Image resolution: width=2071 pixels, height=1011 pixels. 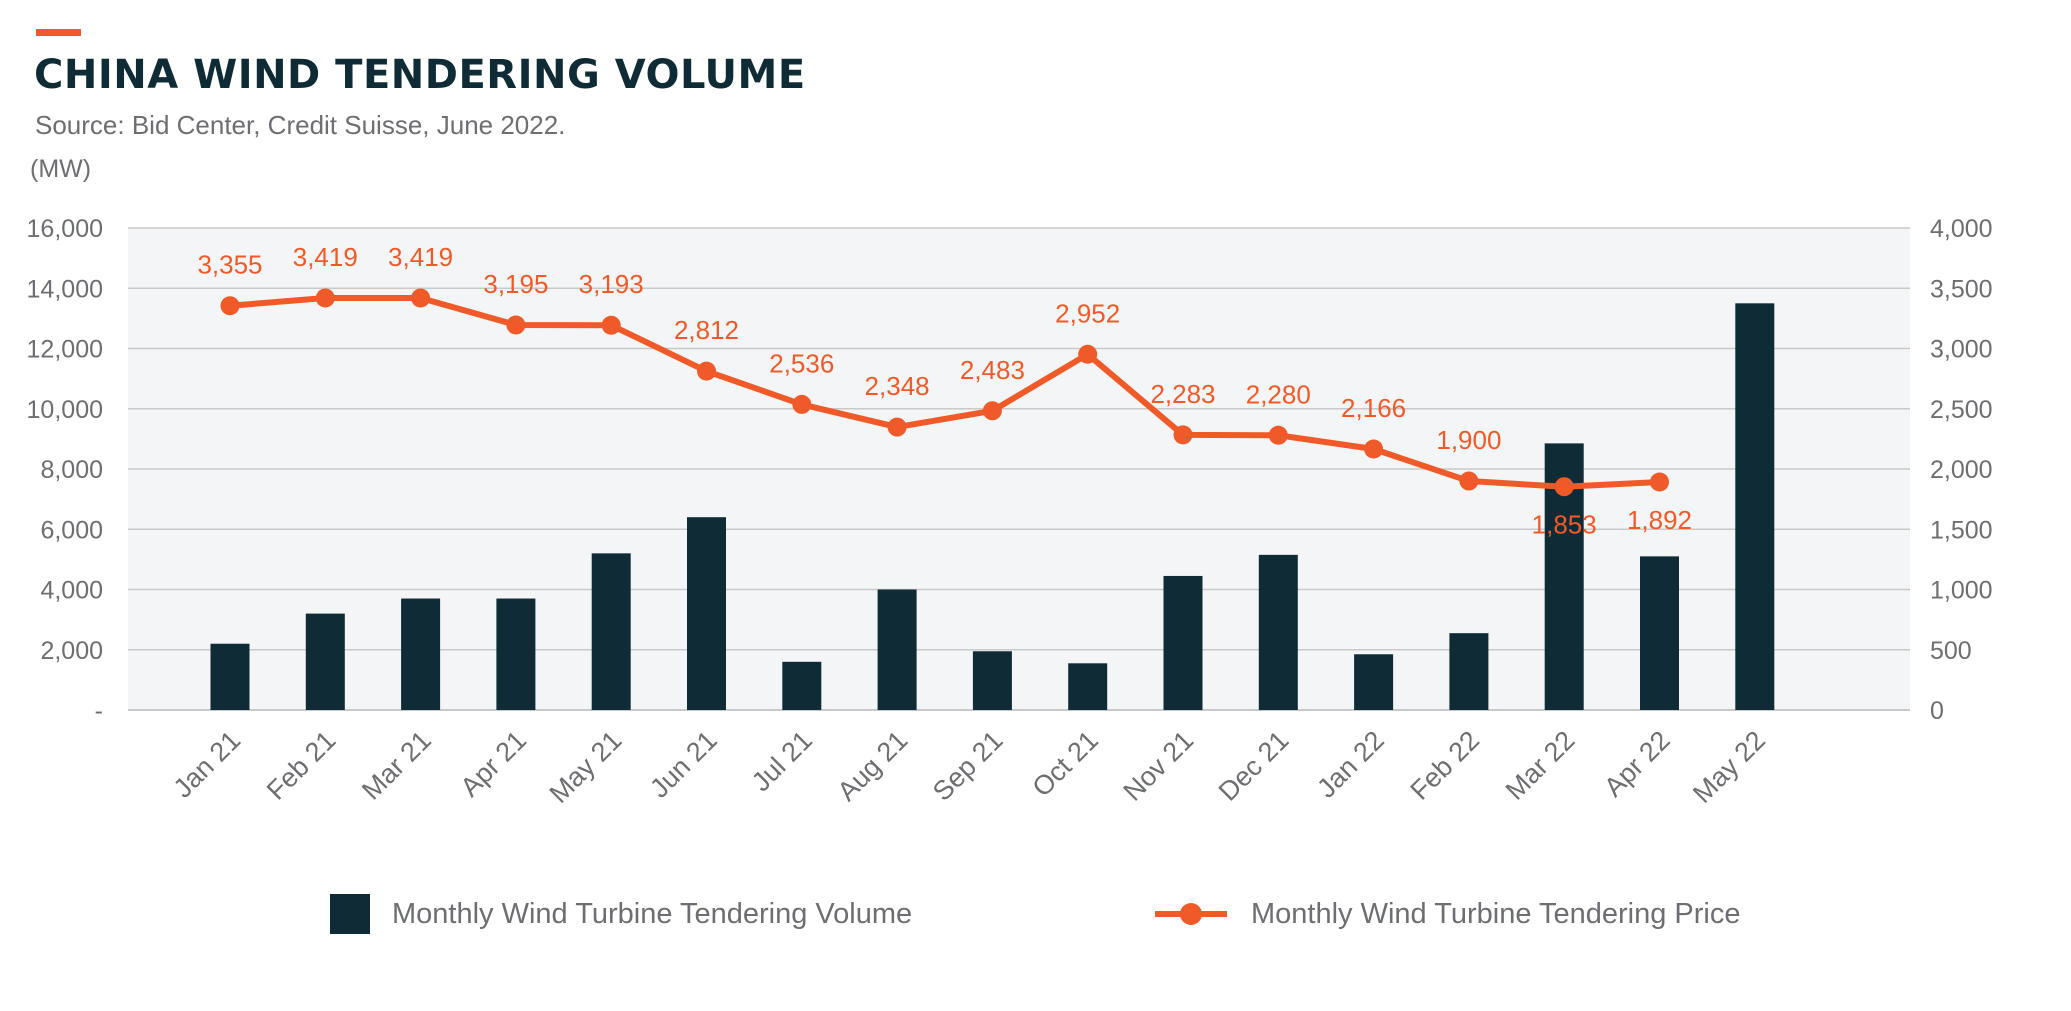 What do you see at coordinates (301, 765) in the screenshot?
I see `x-axis-label: Feb 21` at bounding box center [301, 765].